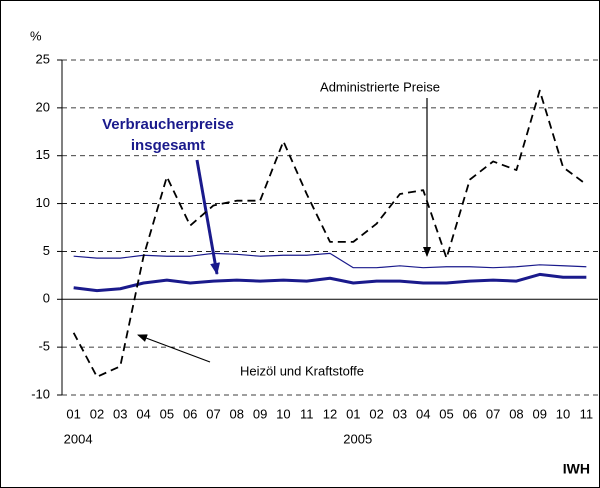 This screenshot has width=600, height=488. I want to click on y-tick-label: -5, so click(44, 346).